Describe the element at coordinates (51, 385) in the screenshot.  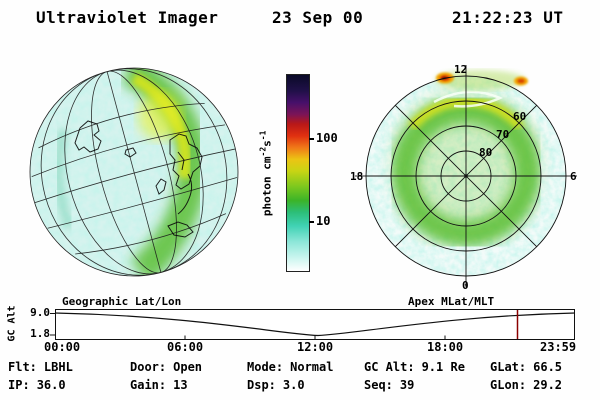
I see `status-ip-value: 36.0` at that location.